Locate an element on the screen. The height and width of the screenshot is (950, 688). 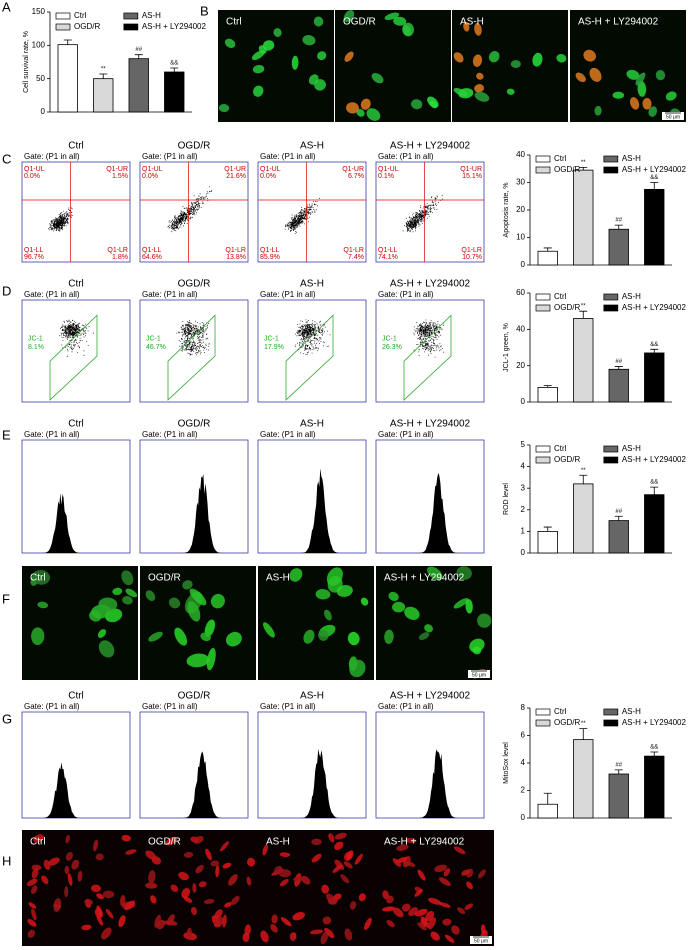
panel-letter: H is located at coordinates (6, 860).